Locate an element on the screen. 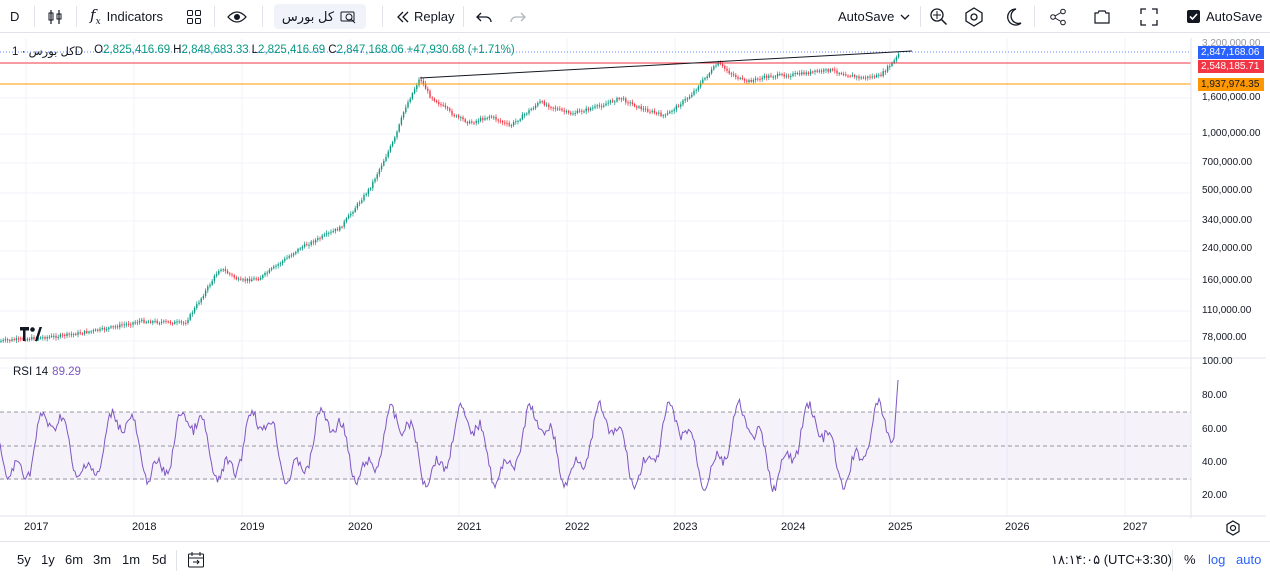 The height and width of the screenshot is (577, 1270). rsi-line is located at coordinates (449, 435).